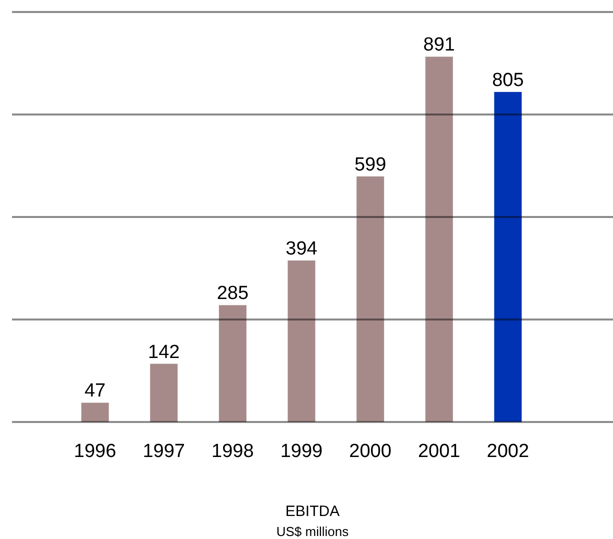 The height and width of the screenshot is (539, 613). I want to click on x-tick-label: 1999, so click(301, 451).